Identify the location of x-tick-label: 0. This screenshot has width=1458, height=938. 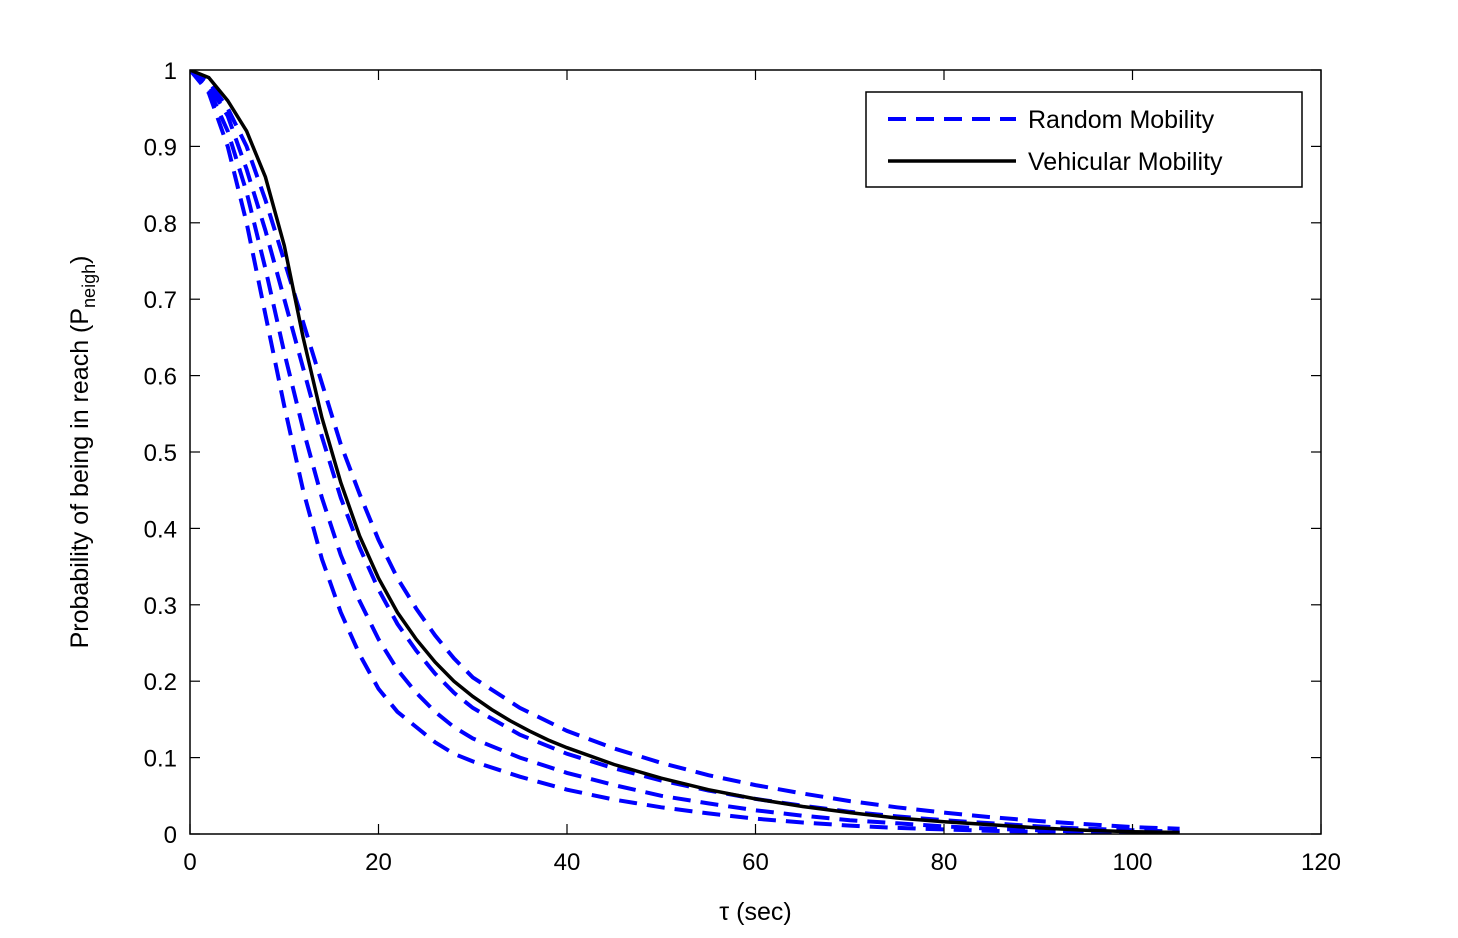
(189, 862).